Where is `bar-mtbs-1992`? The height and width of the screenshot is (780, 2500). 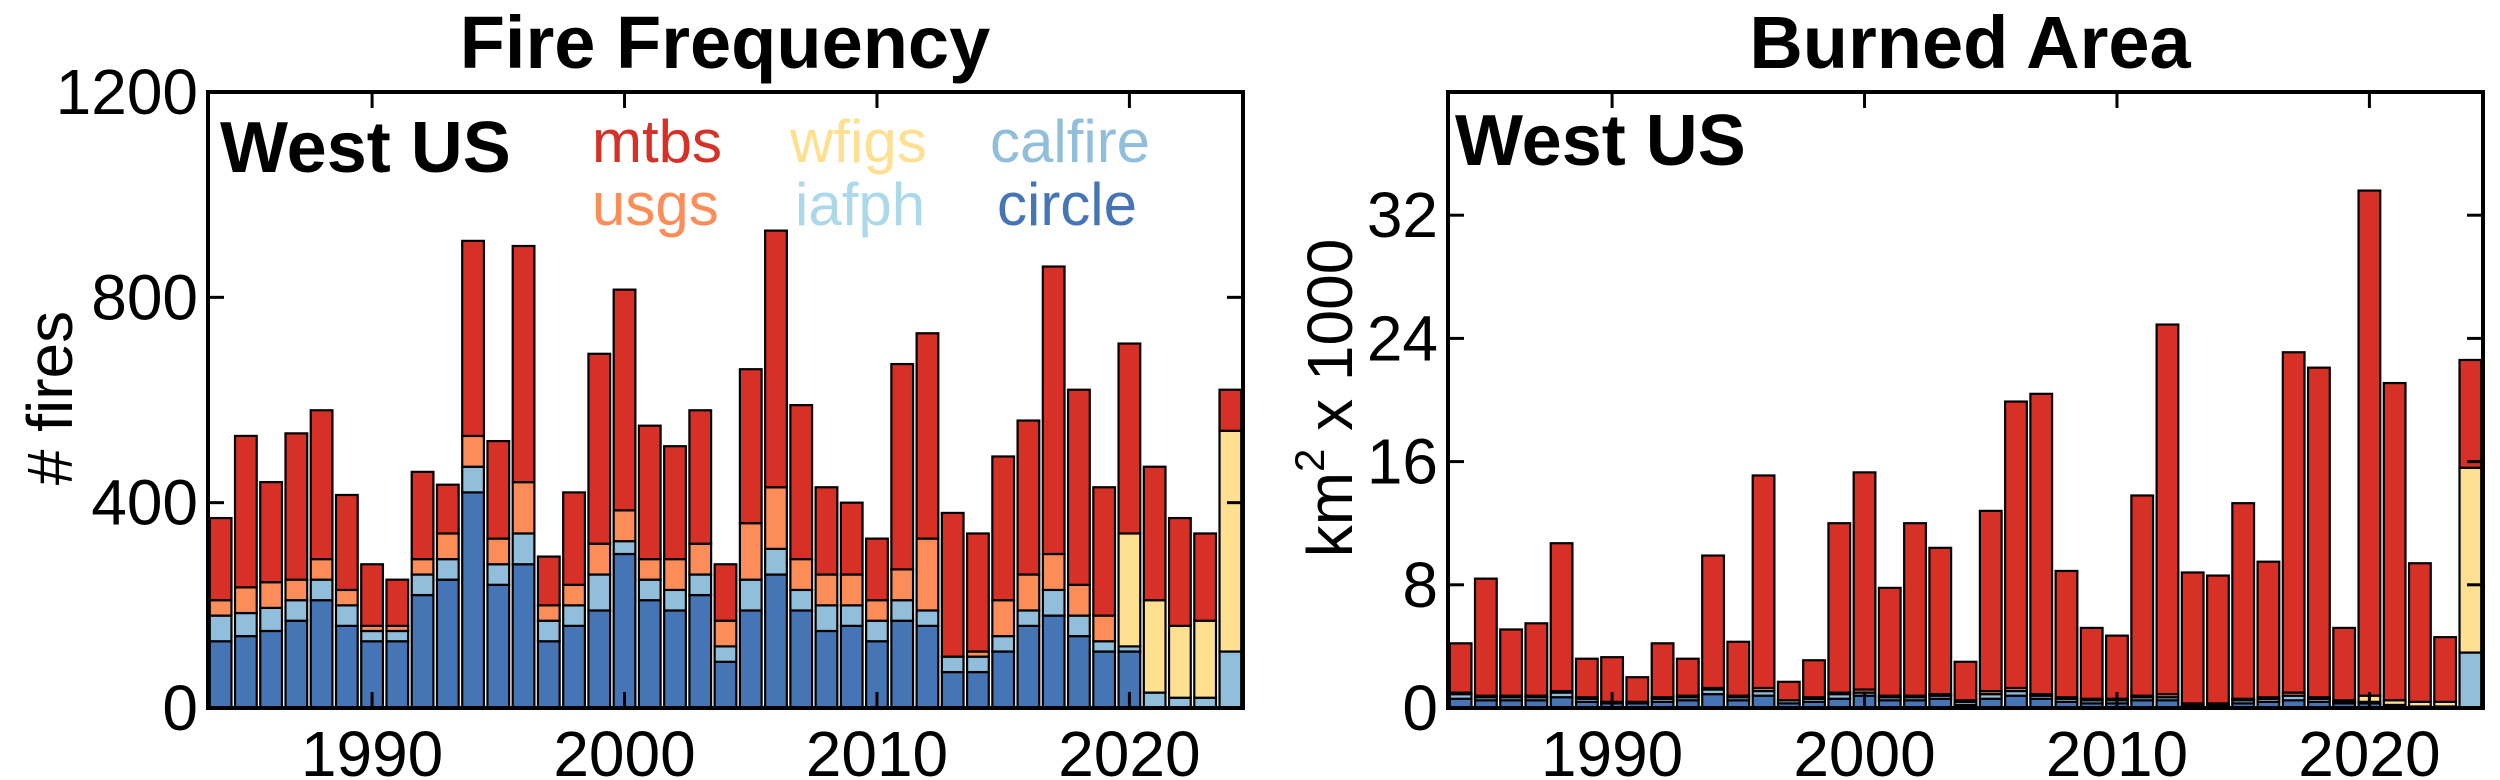
bar-mtbs-1992 is located at coordinates (1662, 670).